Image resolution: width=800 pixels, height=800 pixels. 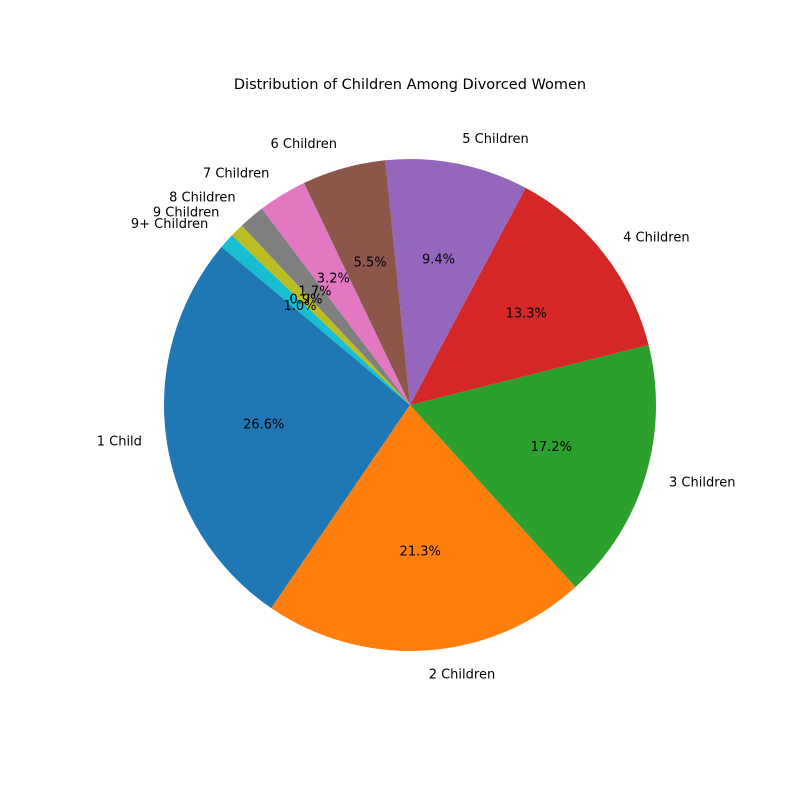 What do you see at coordinates (702, 483) in the screenshot?
I see `slice-label: 3 Children` at bounding box center [702, 483].